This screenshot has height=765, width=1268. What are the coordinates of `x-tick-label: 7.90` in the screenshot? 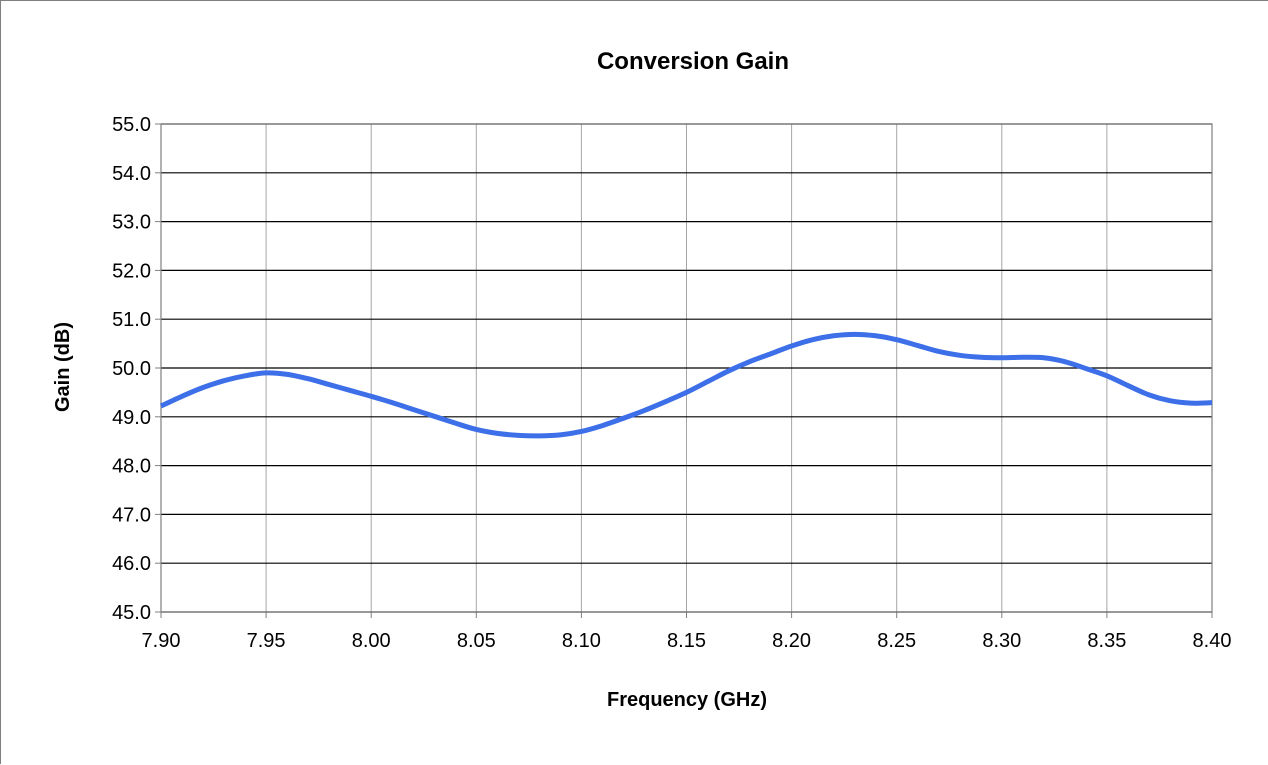 It's located at (161, 641).